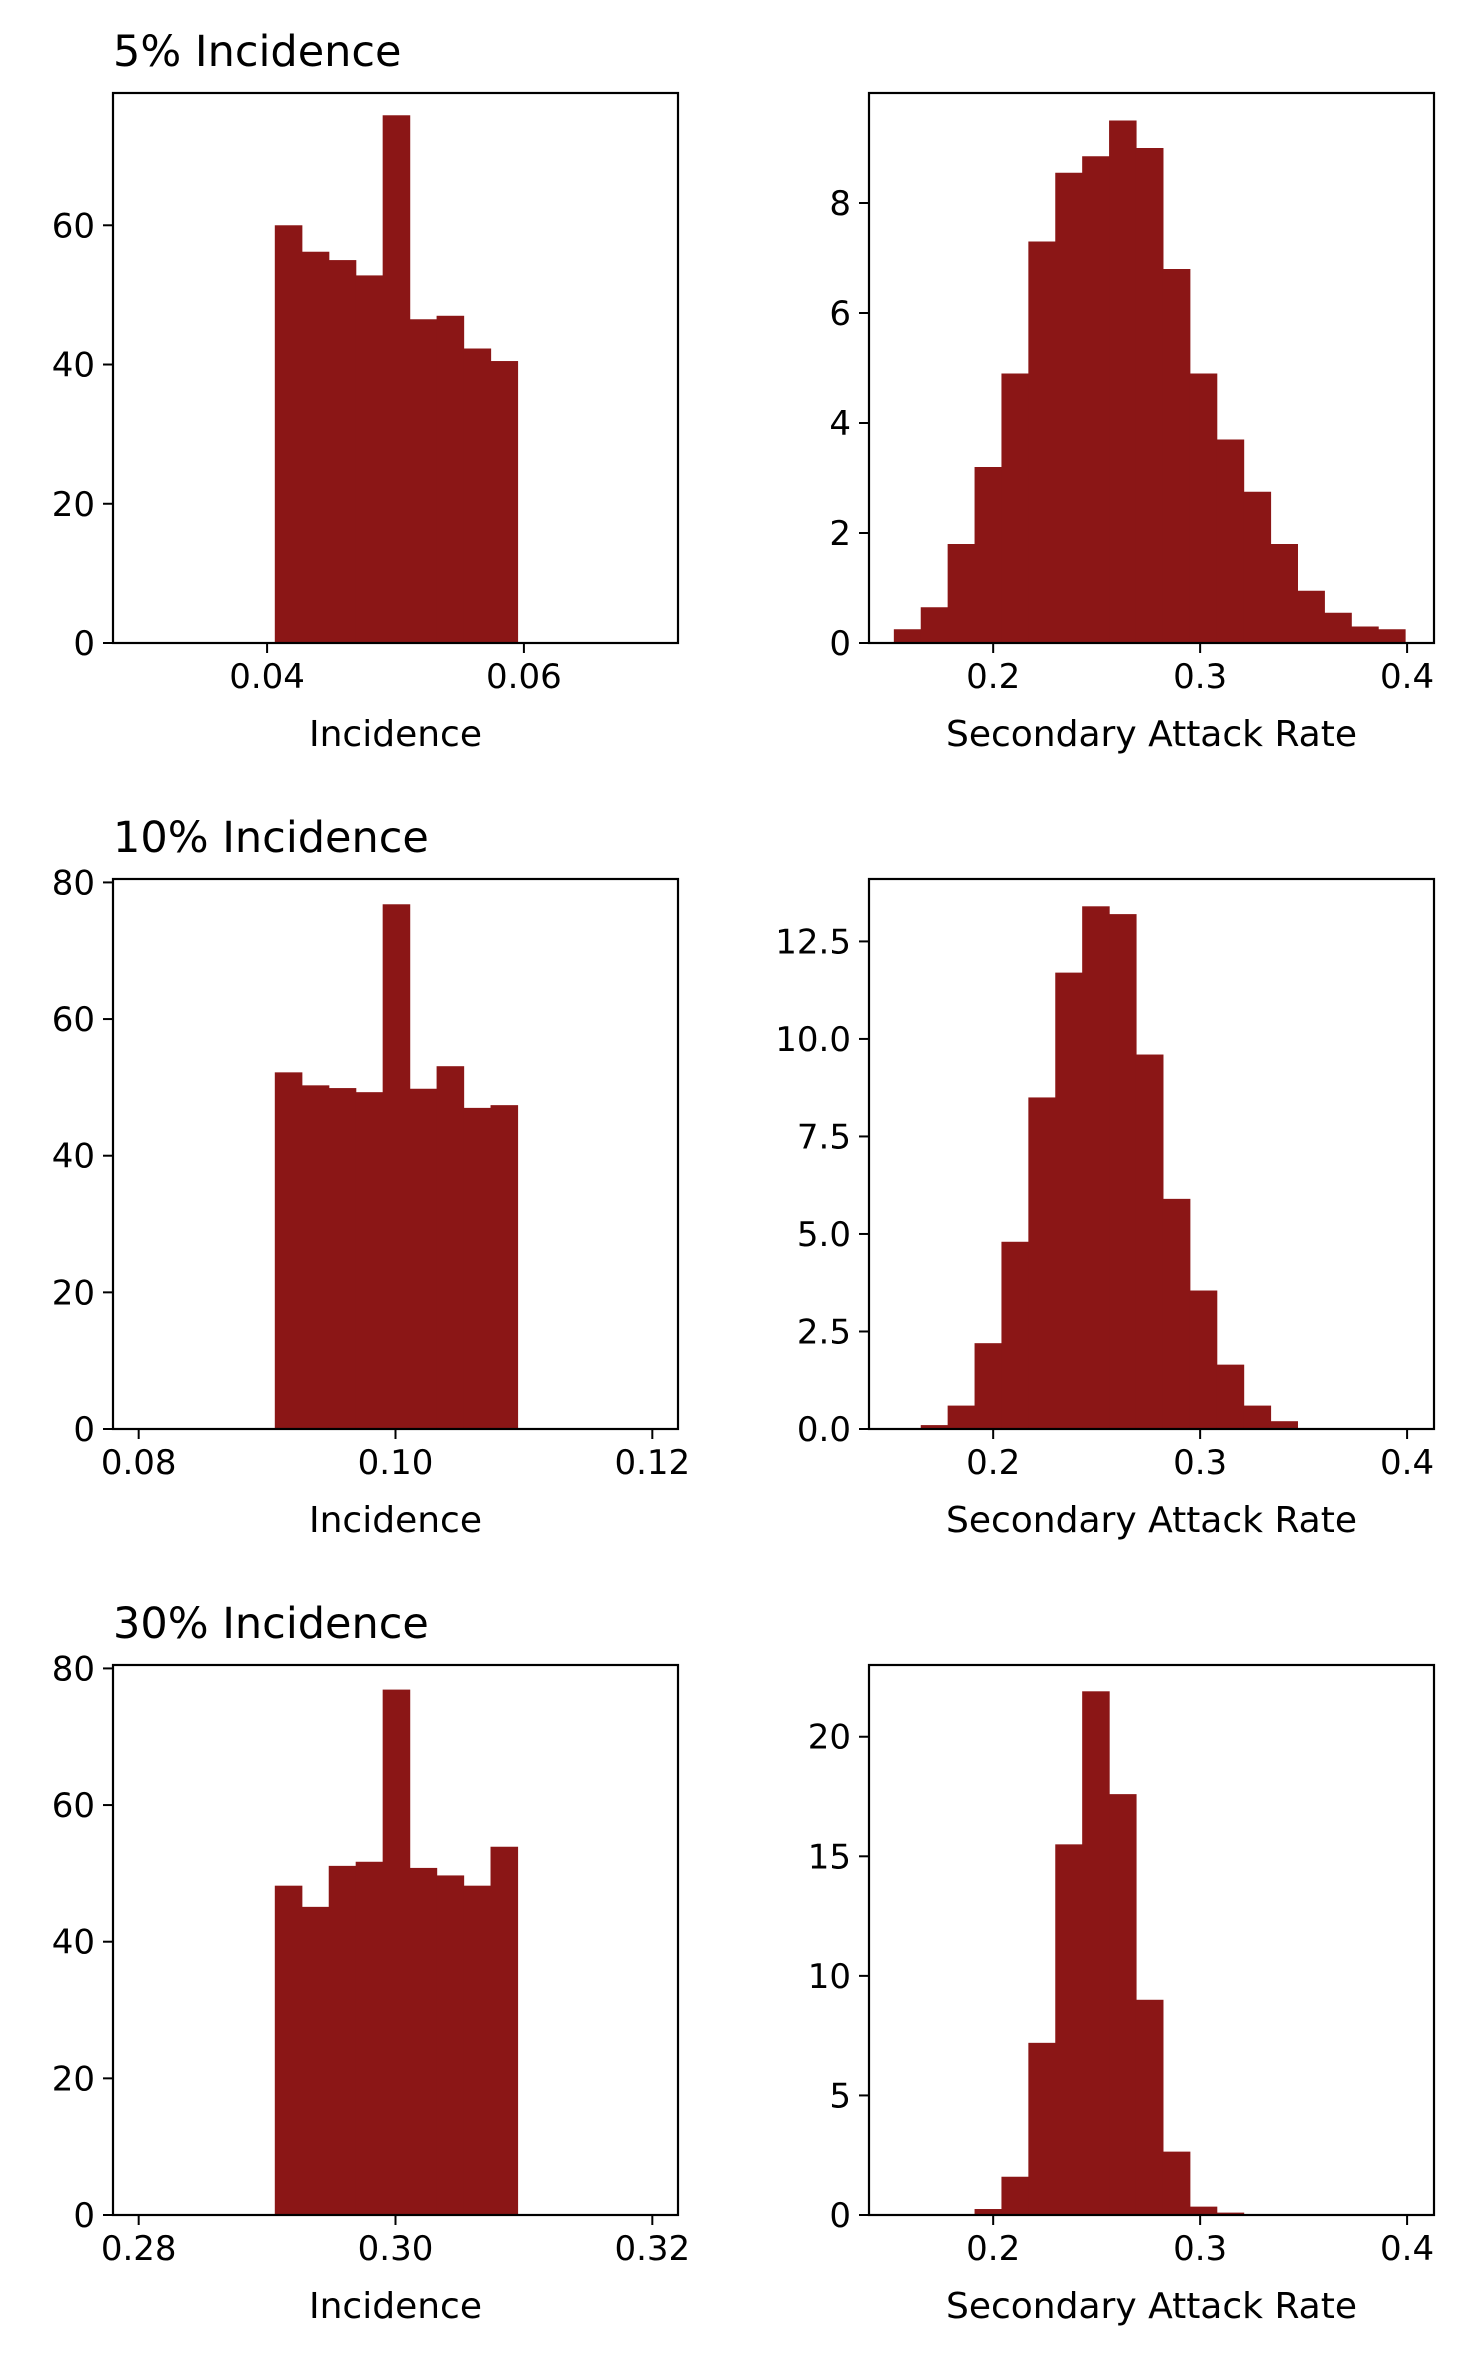 Image resolution: width=1468 pixels, height=2368 pixels. Describe the element at coordinates (824, 1137) in the screenshot. I see `y-tick-label: 7.5` at that location.